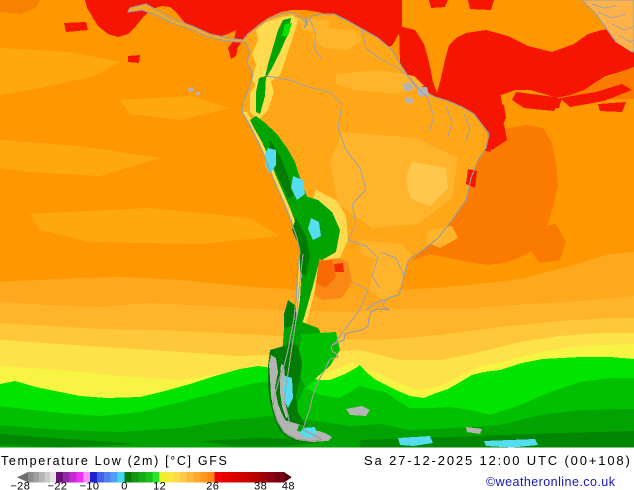 Image resolution: width=634 pixels, height=490 pixels. I want to click on svg-text: 48, so click(288, 485).